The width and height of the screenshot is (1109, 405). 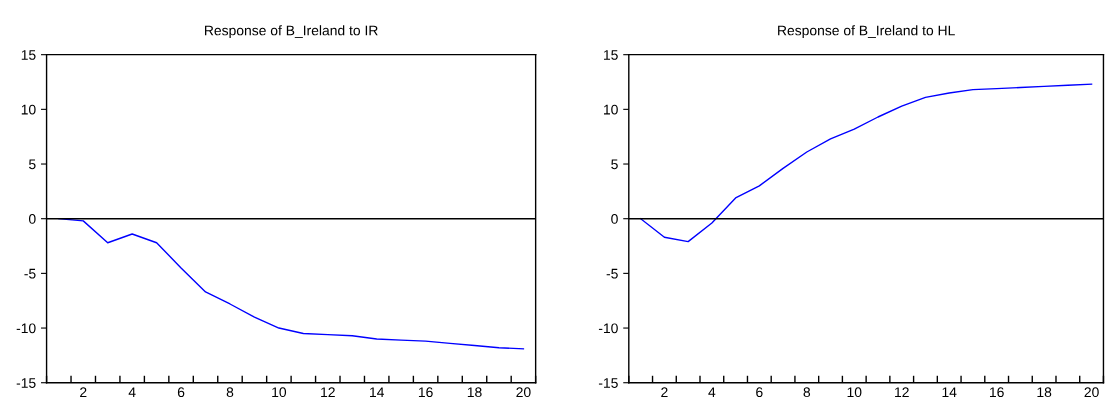 I want to click on chart-title: Response of B_Ireland to IR, so click(x=291, y=32).